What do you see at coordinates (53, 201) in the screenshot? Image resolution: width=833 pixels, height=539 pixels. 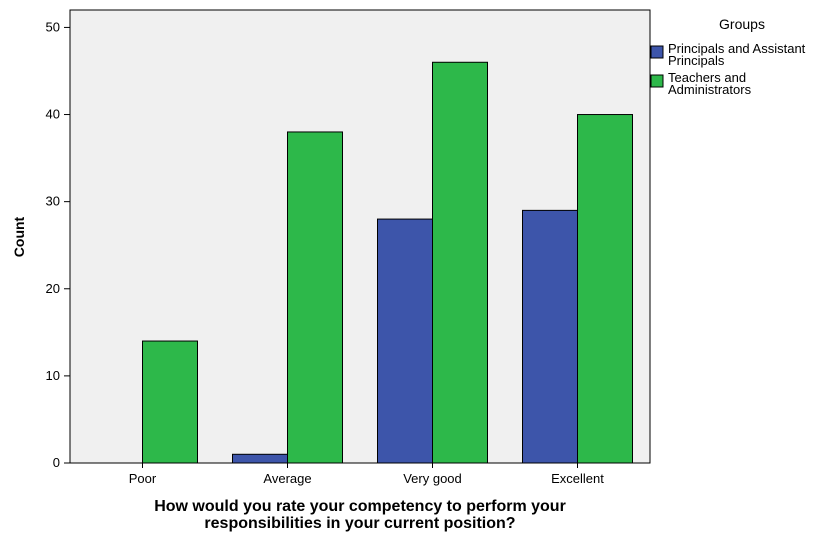 I see `y-tick-label: 30` at bounding box center [53, 201].